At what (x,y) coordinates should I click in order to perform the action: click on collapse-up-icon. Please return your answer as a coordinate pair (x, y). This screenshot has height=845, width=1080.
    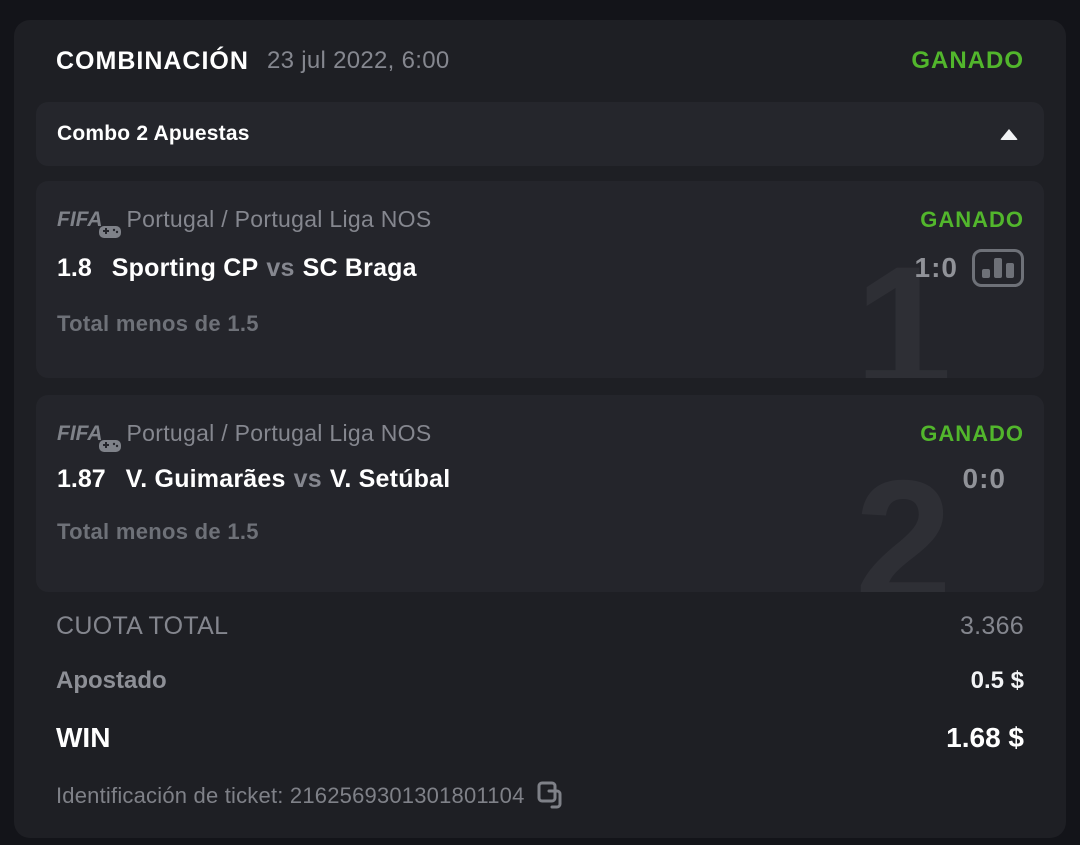
    Looking at the image, I should click on (1009, 134).